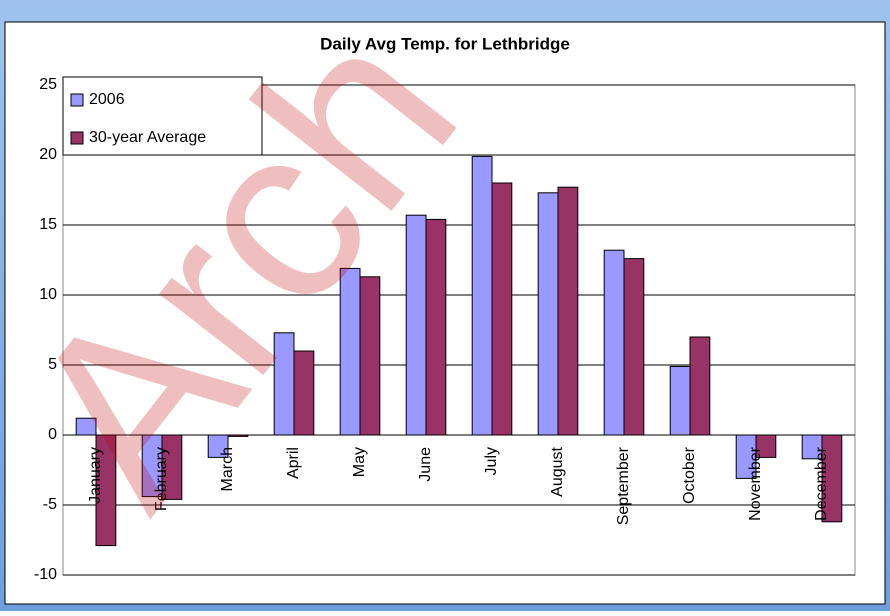 This screenshot has width=890, height=616. I want to click on y-tick-label: 25, so click(48, 84).